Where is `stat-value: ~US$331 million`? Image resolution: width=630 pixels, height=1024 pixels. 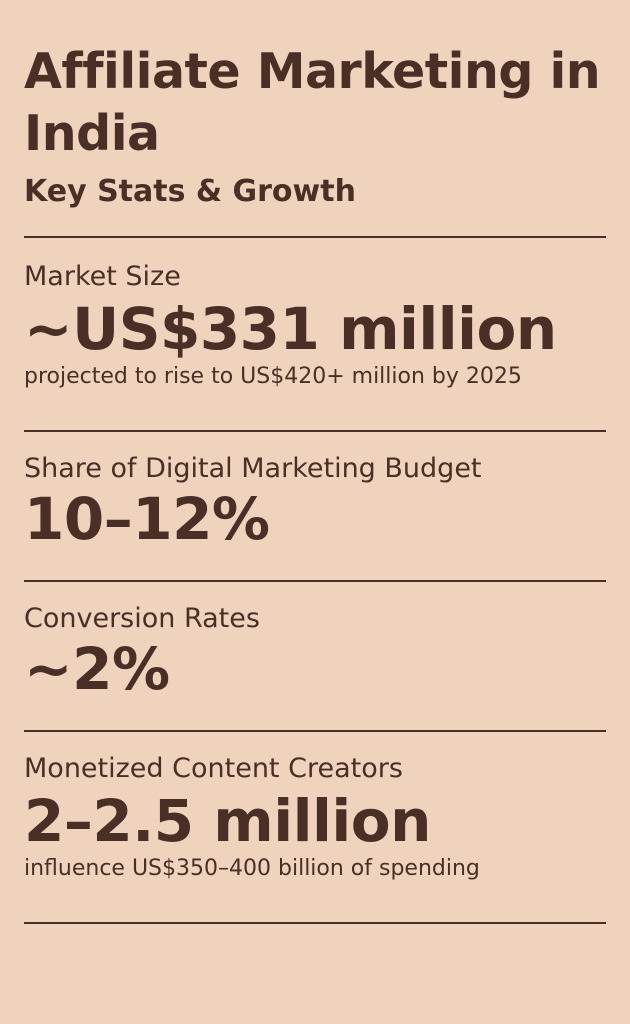 stat-value: ~US$331 million is located at coordinates (290, 329).